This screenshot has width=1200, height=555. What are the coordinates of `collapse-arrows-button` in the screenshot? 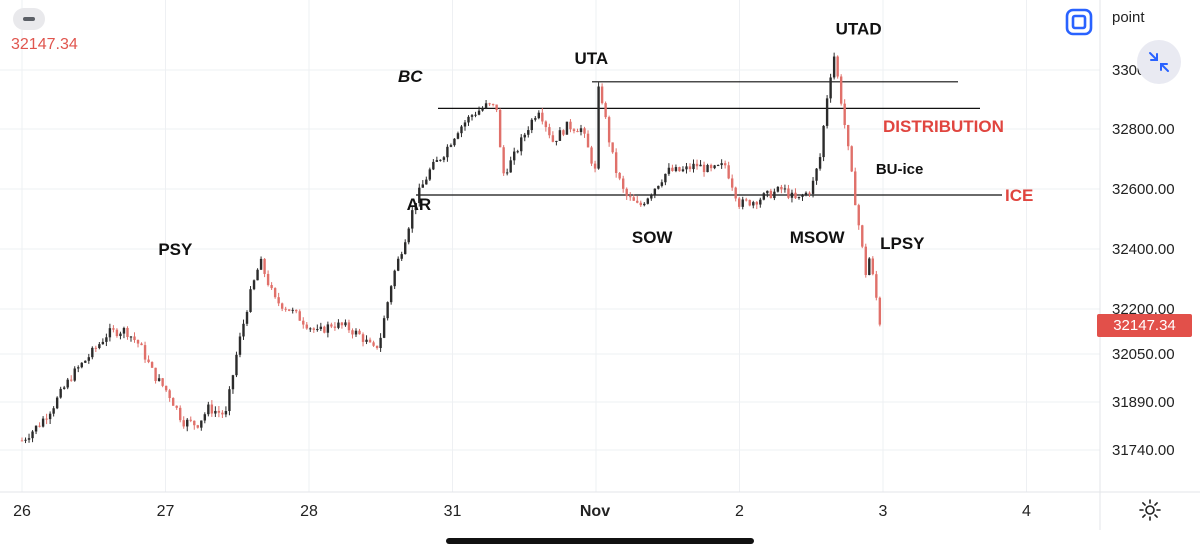 It's located at (1159, 62).